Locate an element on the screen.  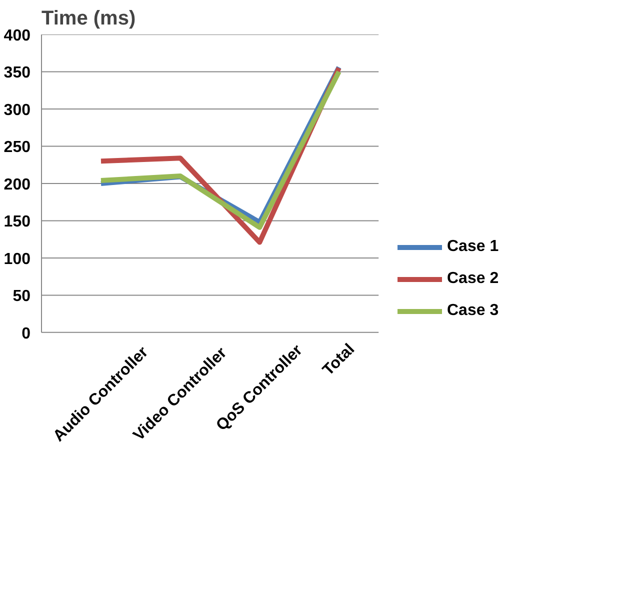
y-tick-label: 150 is located at coordinates (17, 222).